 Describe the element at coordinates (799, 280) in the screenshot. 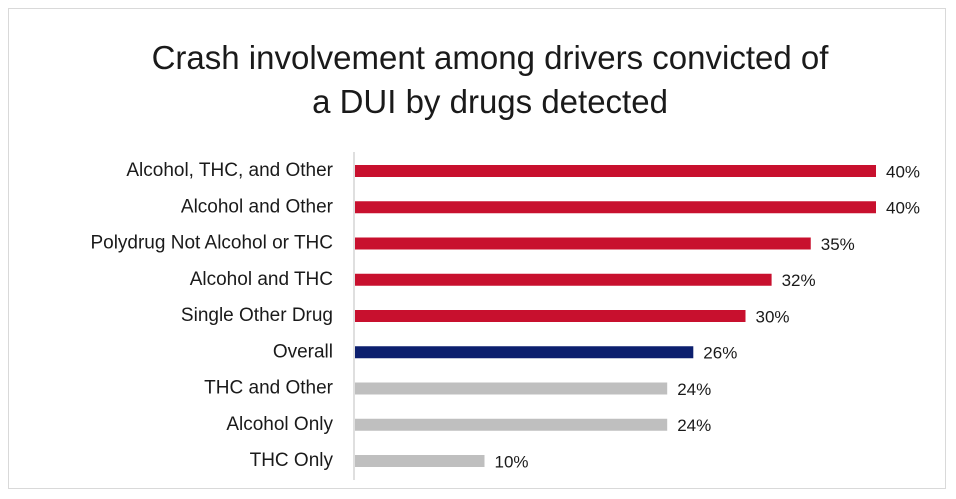

I see `value-label: 32%` at that location.